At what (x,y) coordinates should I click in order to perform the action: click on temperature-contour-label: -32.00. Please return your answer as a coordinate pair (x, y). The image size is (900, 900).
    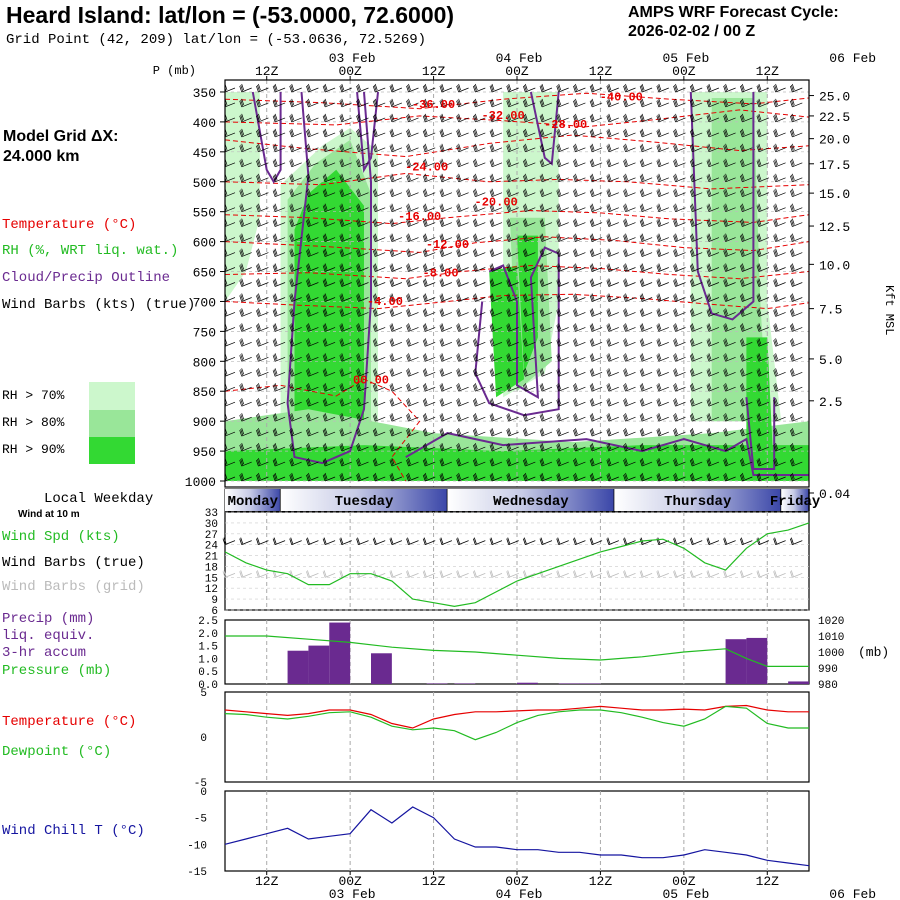
    Looking at the image, I should click on (502, 116).